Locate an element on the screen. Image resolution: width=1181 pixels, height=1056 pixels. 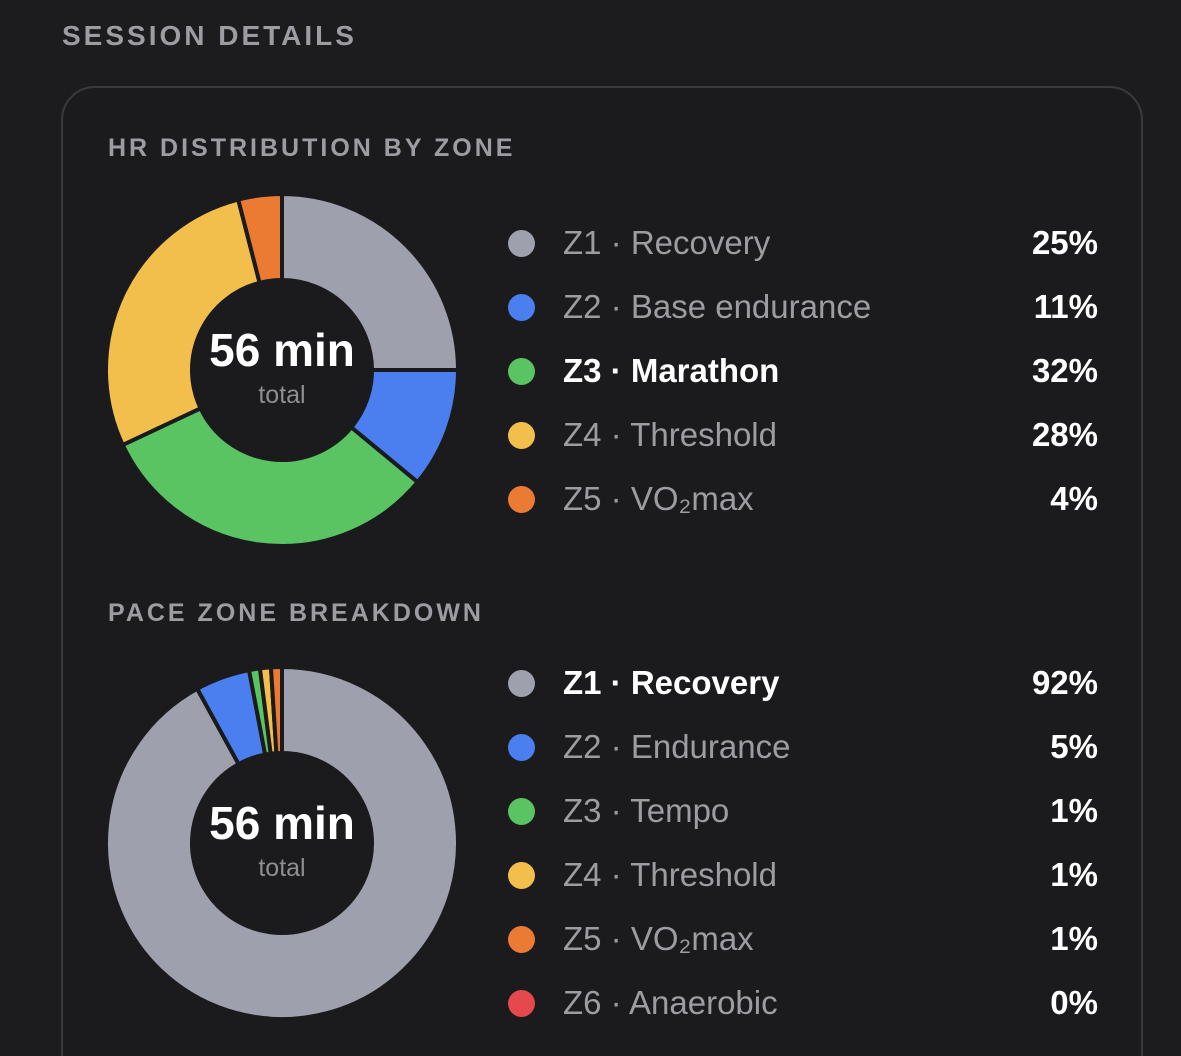
legend-percentage: 92% is located at coordinates (1064, 682).